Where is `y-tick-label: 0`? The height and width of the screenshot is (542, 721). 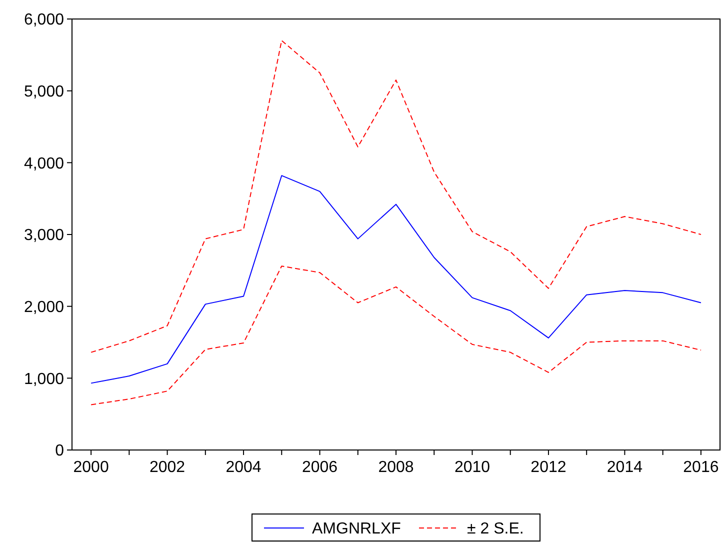
y-tick-label: 0 is located at coordinates (59, 451).